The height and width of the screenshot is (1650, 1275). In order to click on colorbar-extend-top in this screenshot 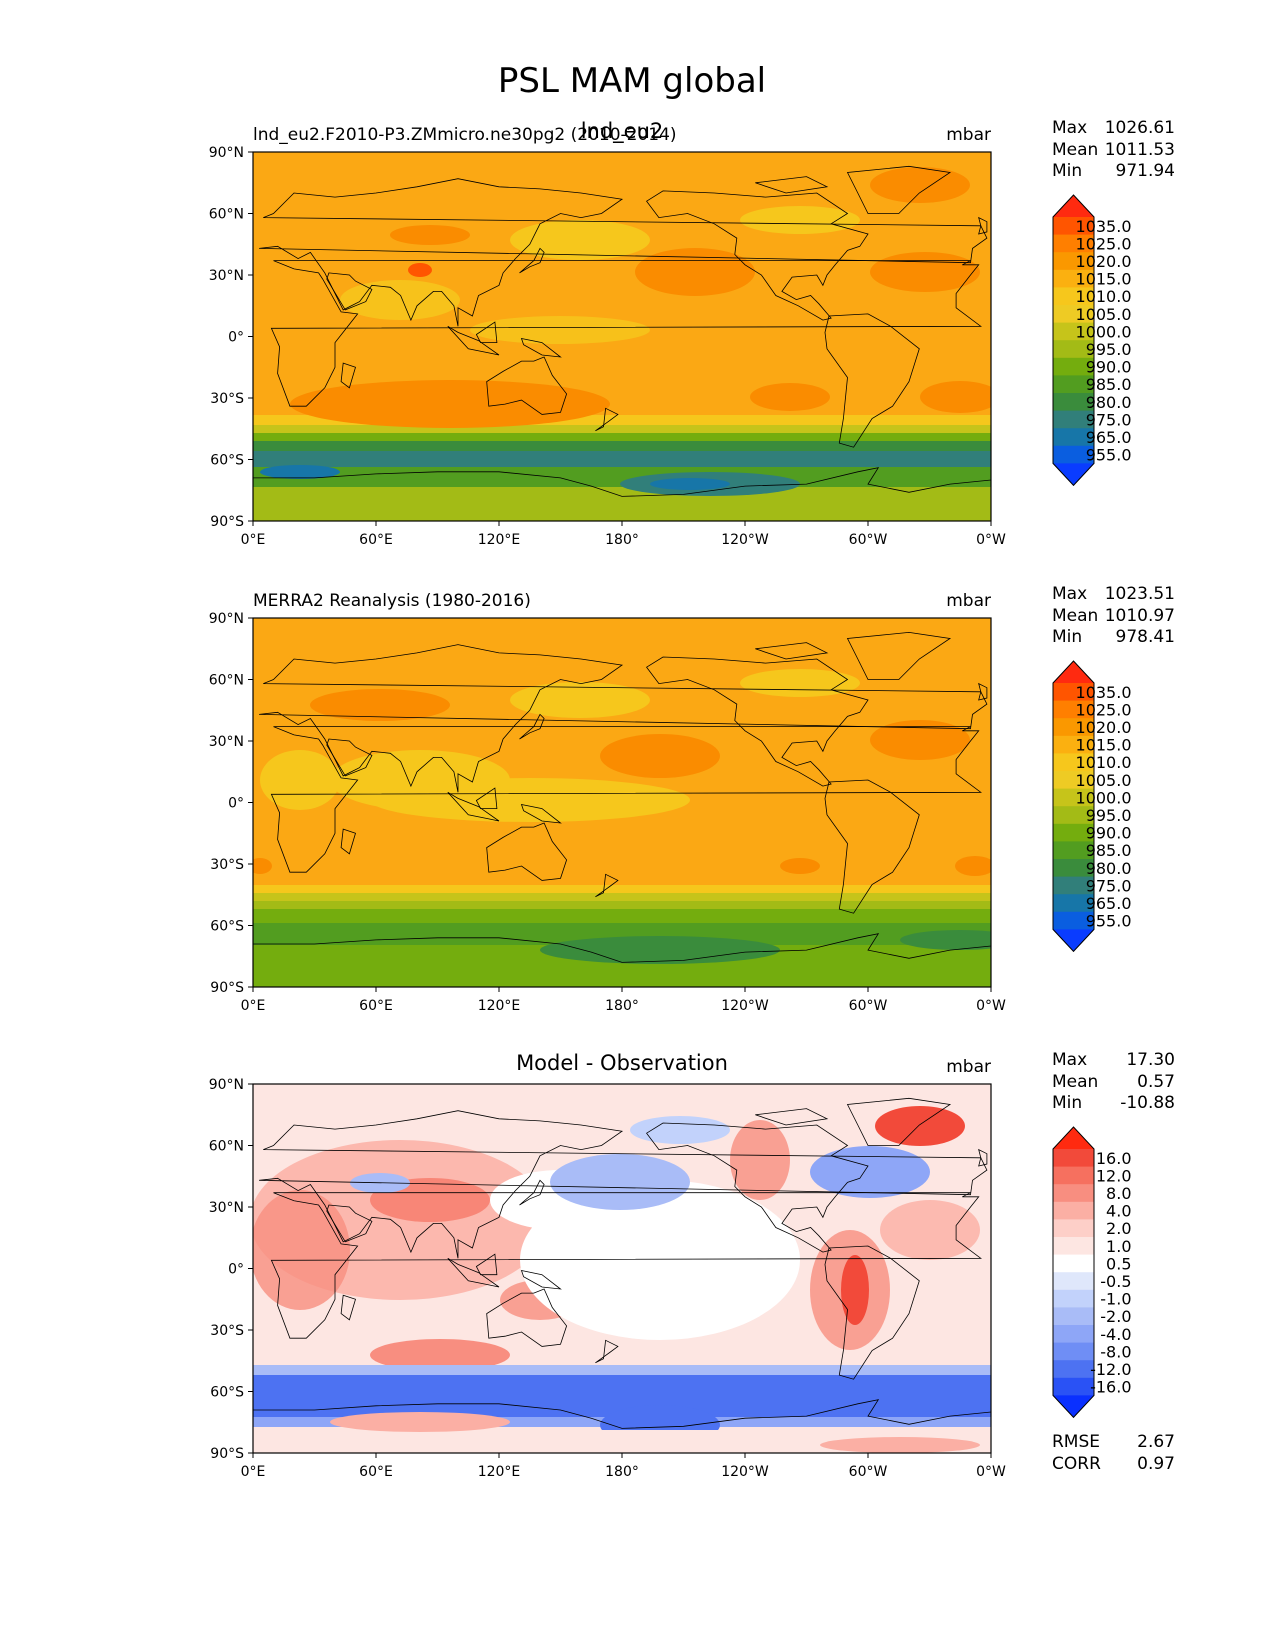, I will do `click(1073, 672)`.